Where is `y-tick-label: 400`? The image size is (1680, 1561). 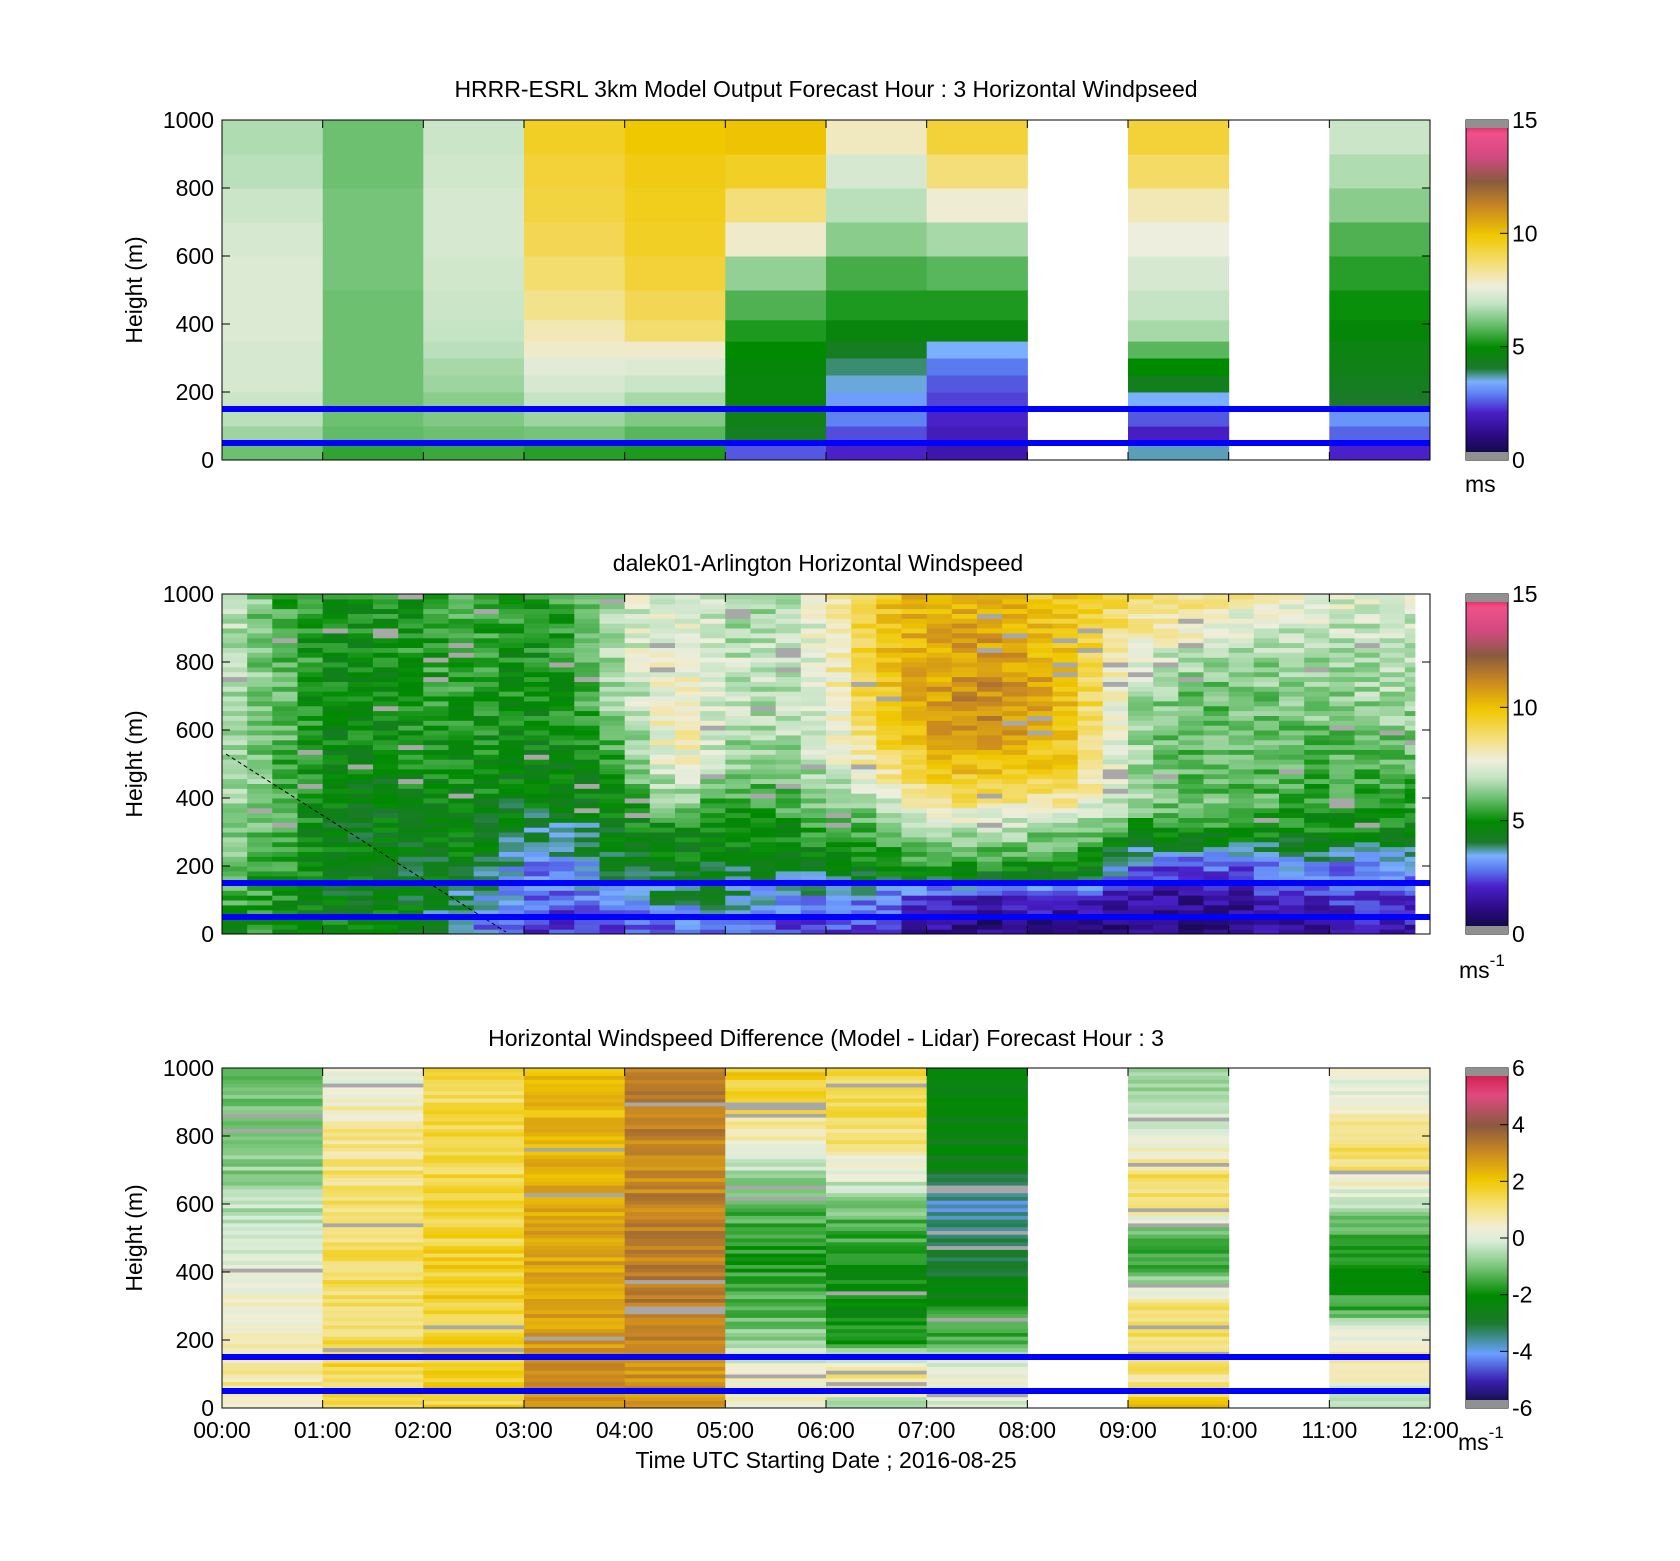 y-tick-label: 400 is located at coordinates (195, 798).